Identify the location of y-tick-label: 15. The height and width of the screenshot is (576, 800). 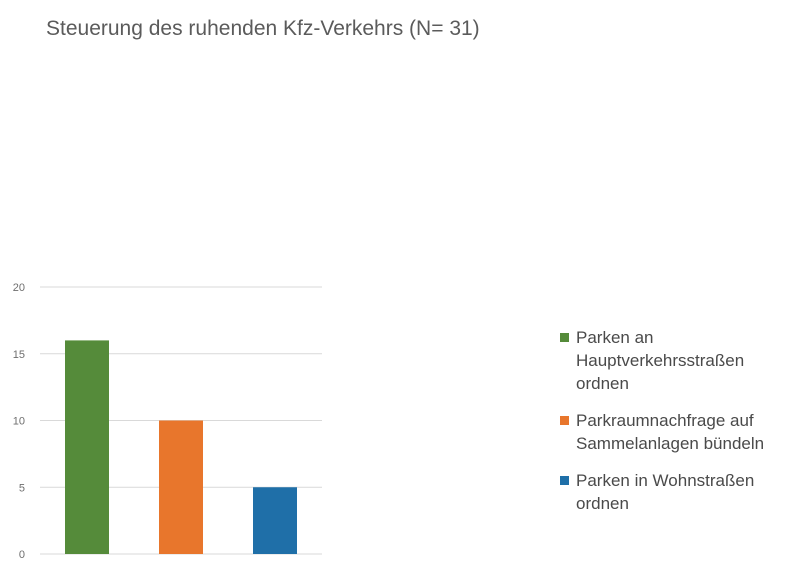
(19, 355).